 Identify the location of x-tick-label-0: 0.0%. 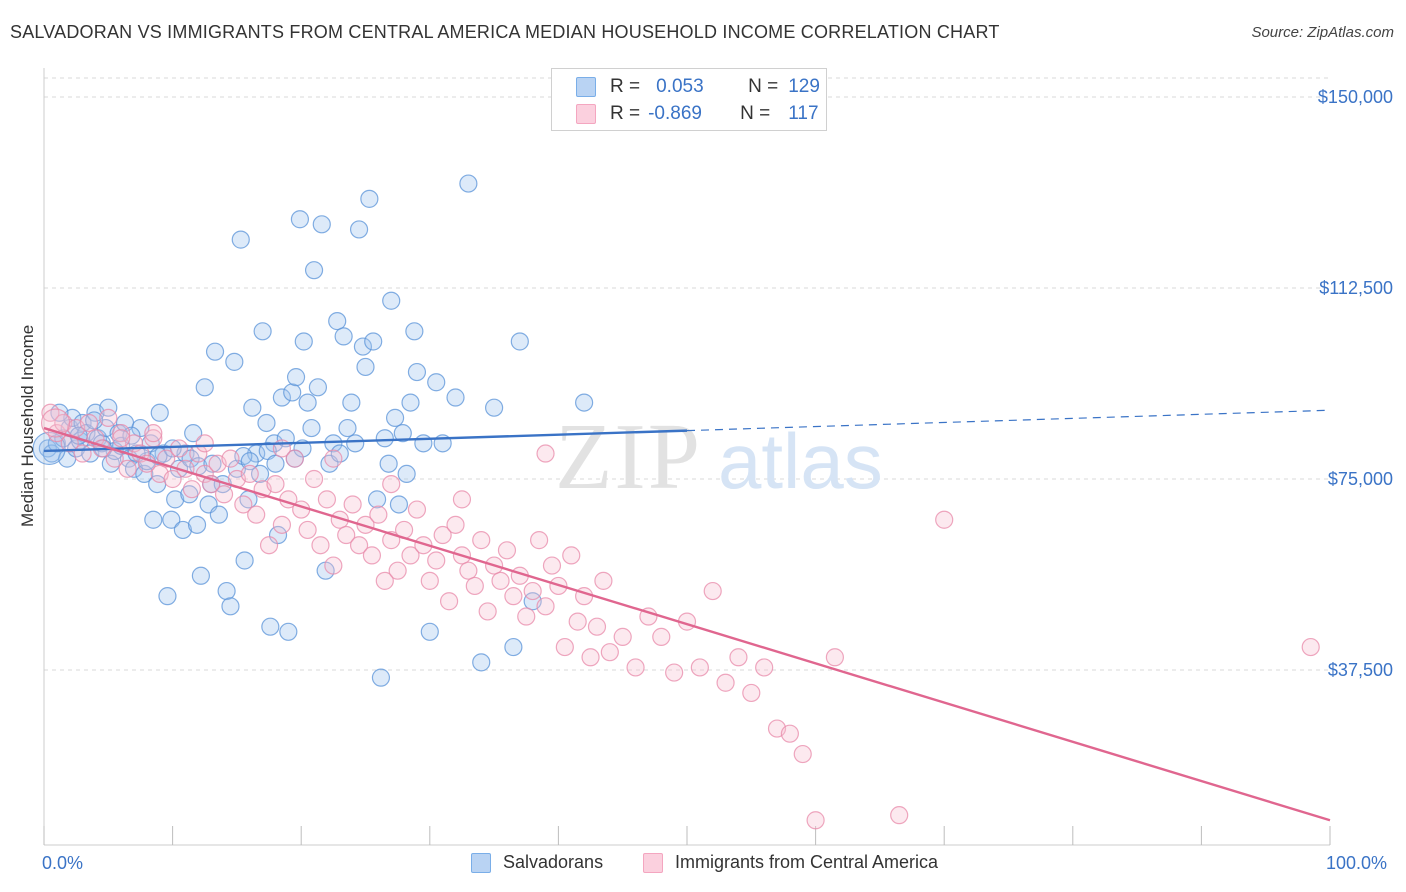
(63, 863).